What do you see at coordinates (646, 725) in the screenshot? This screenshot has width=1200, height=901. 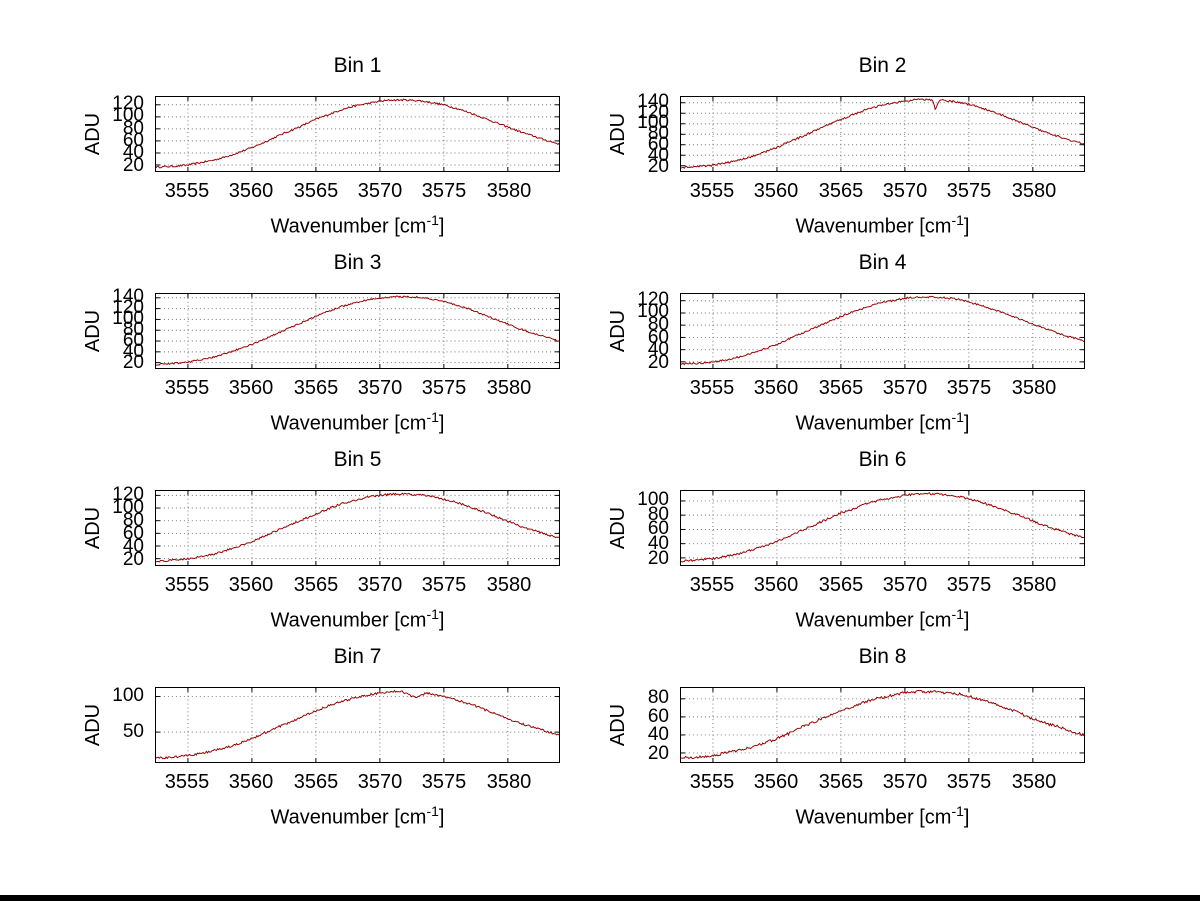 I see `y-tick-labels: 20 40 60 80` at bounding box center [646, 725].